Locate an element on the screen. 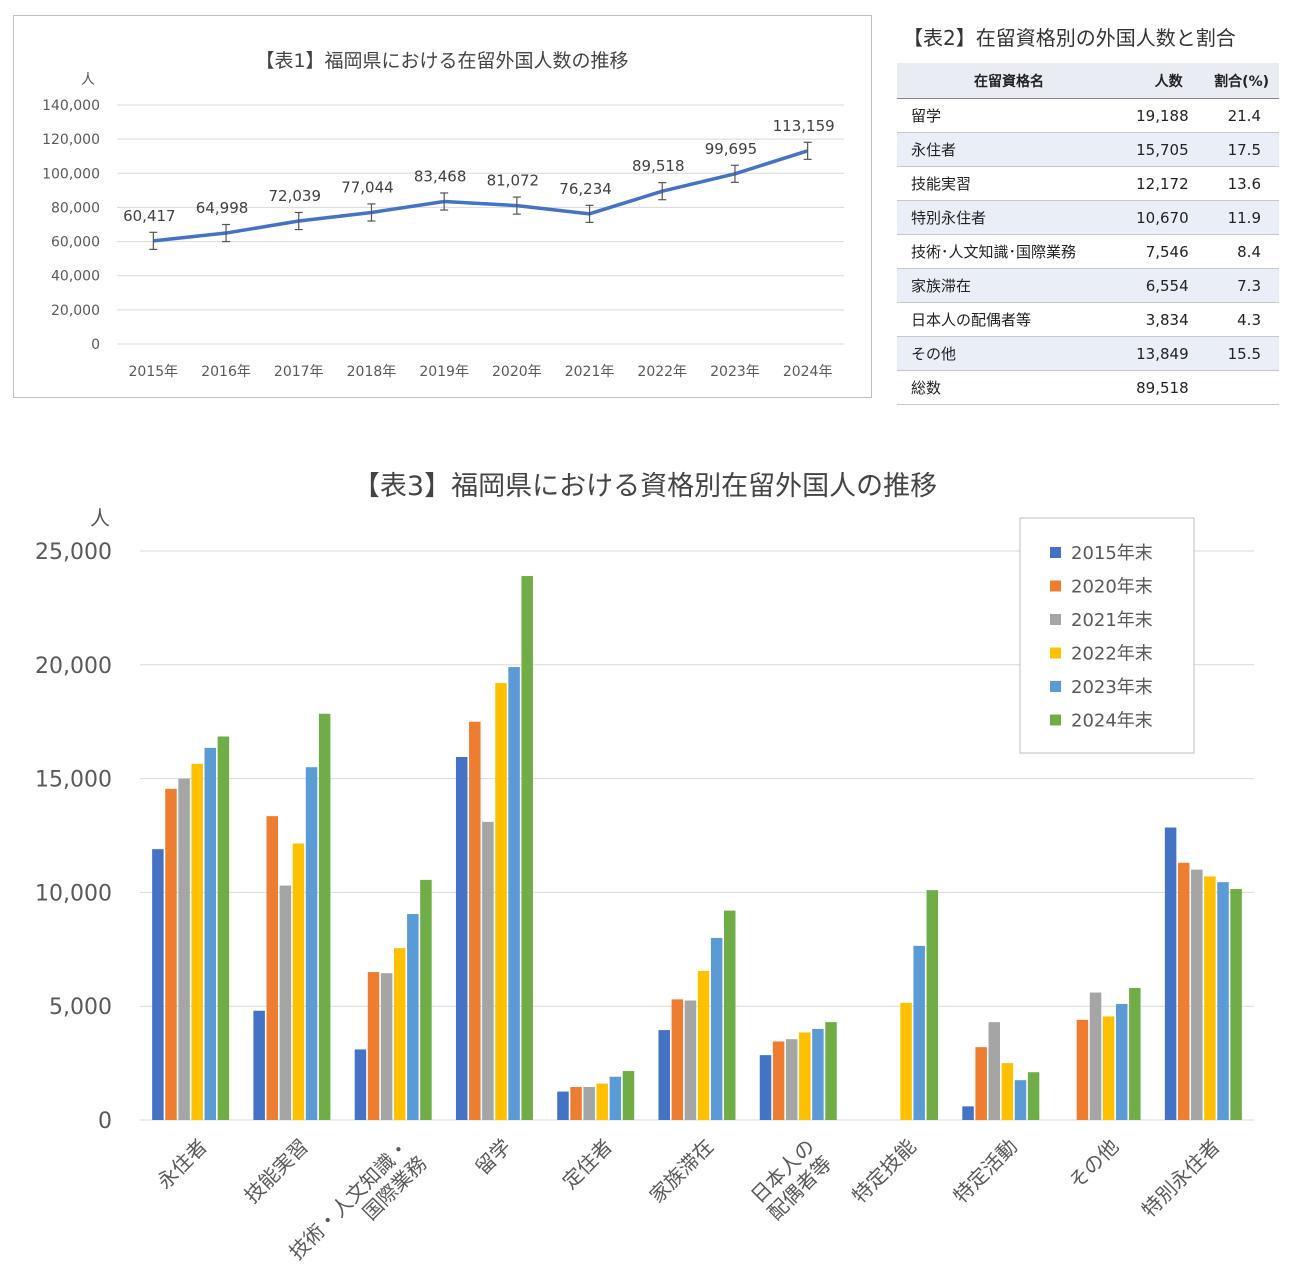  x-tick-label: 特定技能 is located at coordinates (884, 1171).